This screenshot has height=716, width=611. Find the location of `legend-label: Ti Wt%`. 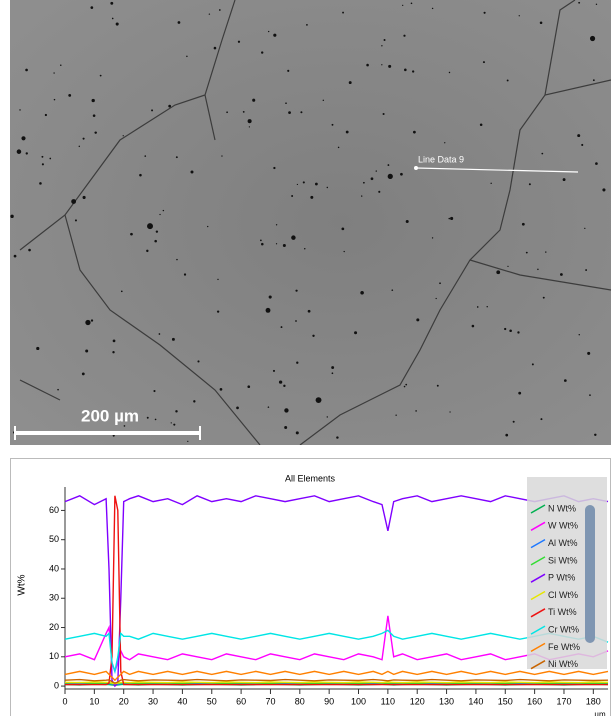

legend-label: Ti Wt% is located at coordinates (562, 612).